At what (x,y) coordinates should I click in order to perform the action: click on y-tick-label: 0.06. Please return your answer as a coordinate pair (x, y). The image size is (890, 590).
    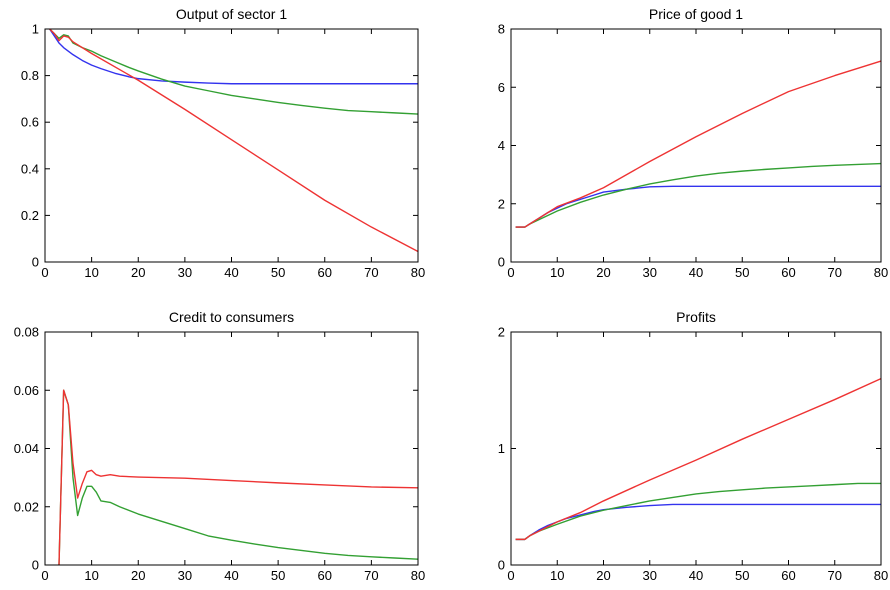
    Looking at the image, I should click on (26, 390).